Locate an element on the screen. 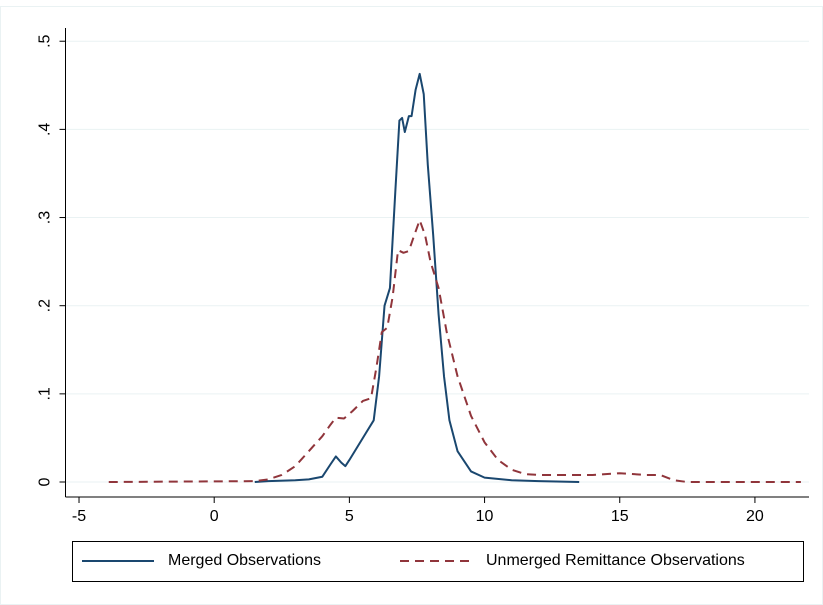 The image size is (823, 605). x-tick-label: 20 is located at coordinates (755, 516).